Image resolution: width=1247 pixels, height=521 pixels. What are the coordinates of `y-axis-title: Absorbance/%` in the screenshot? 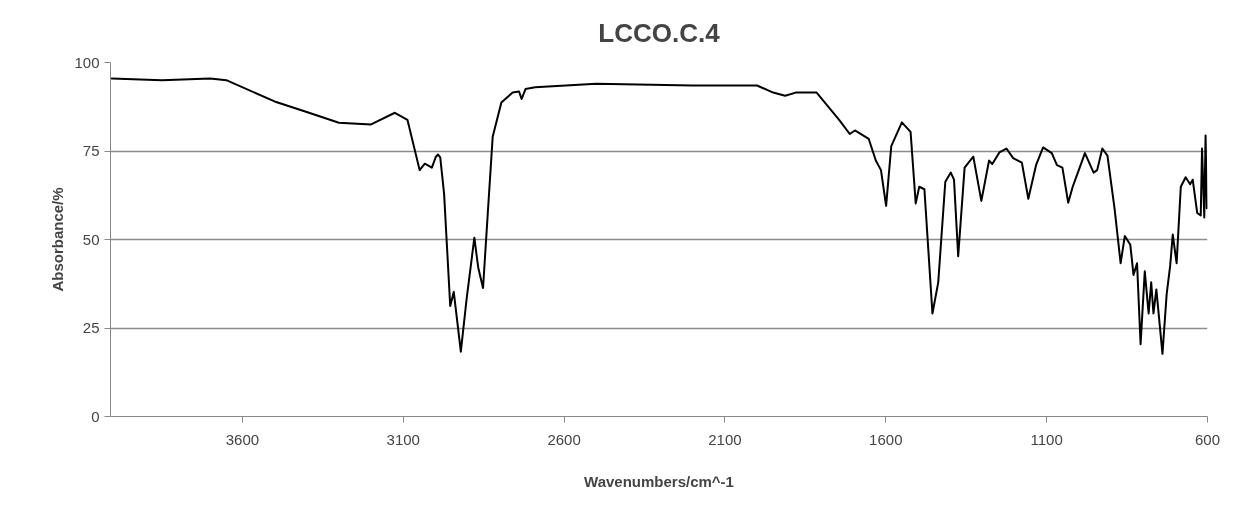 It's located at (58, 239).